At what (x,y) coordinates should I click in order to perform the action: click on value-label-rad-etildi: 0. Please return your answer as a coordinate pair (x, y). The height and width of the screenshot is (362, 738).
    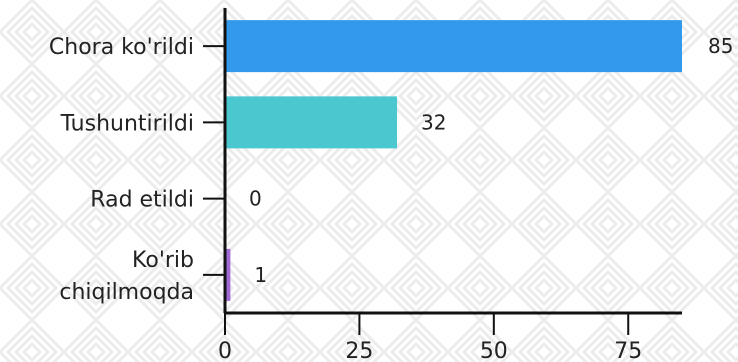
    Looking at the image, I should click on (255, 199).